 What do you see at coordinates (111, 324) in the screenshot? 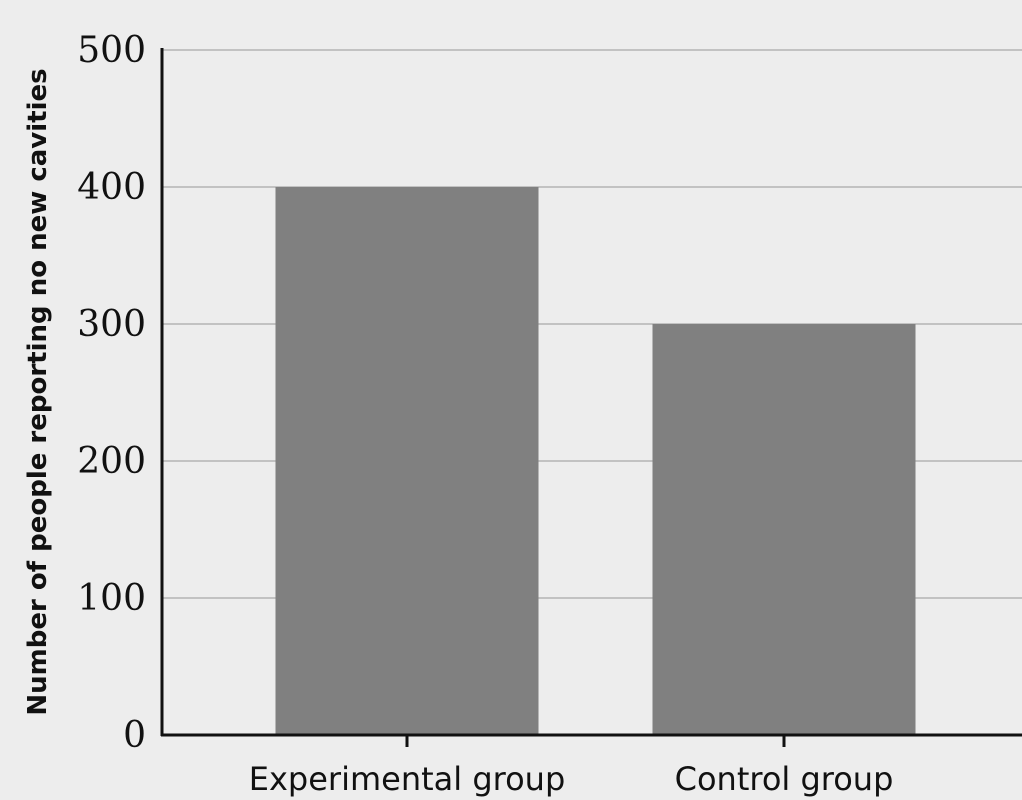
I see `ytick-label-300: 300` at bounding box center [111, 324].